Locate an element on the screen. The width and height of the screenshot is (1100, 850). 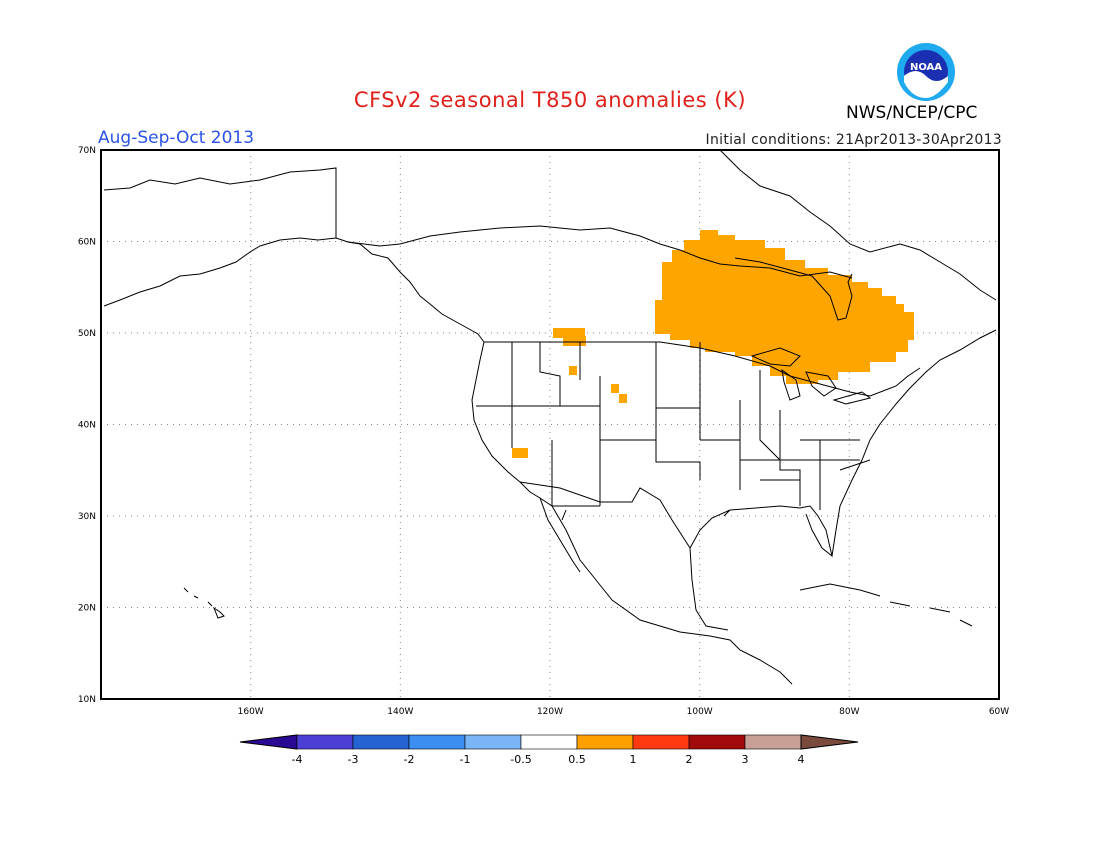
forecast-period: Aug-Sep-Oct 2013 is located at coordinates (176, 138).